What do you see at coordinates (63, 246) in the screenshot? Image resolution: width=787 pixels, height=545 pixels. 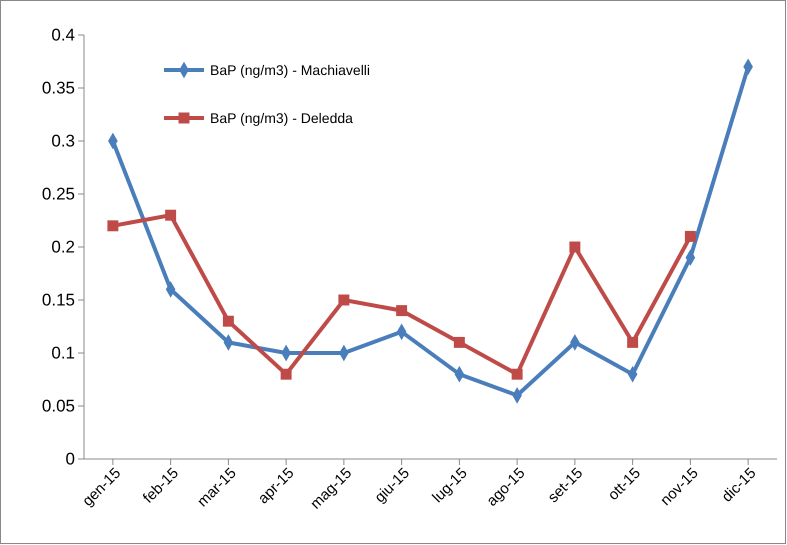 I see `y-tick-label: 0.2` at bounding box center [63, 246].